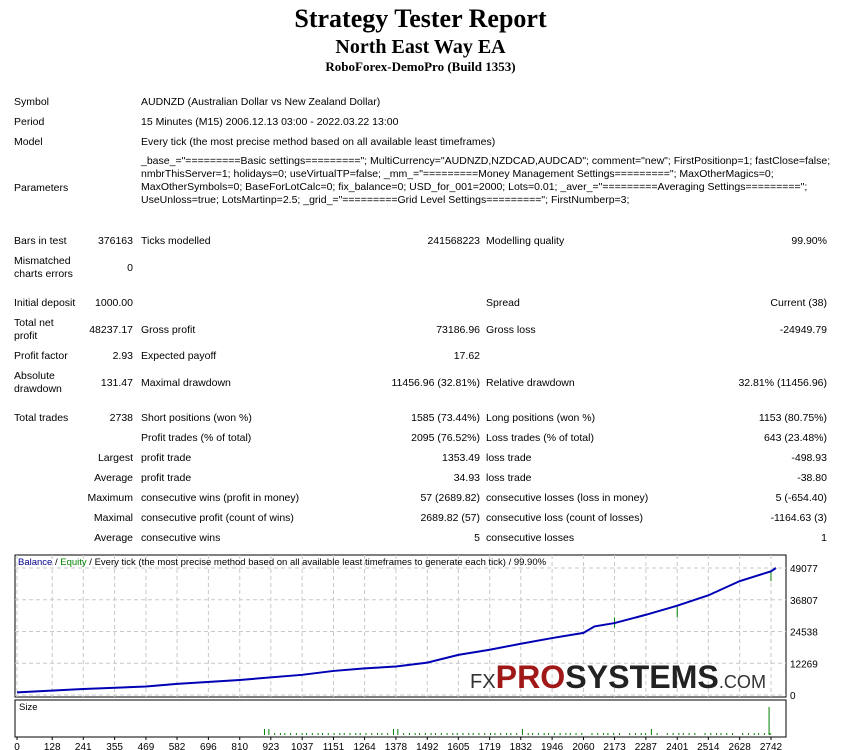 The height and width of the screenshot is (750, 841). Describe the element at coordinates (28, 142) in the screenshot. I see `model-label: Model` at that location.